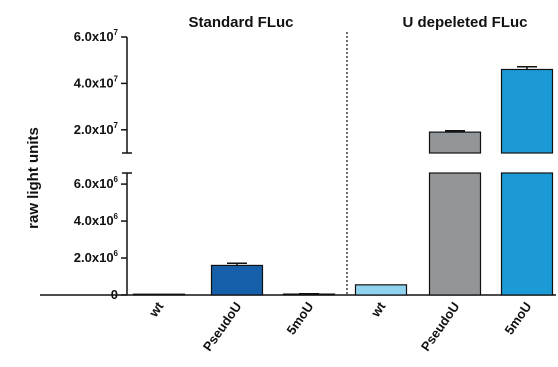 This screenshot has height=367, width=558. What do you see at coordinates (96, 36) in the screenshot?
I see `y-tick-label: 6.0x10⁷` at bounding box center [96, 36].